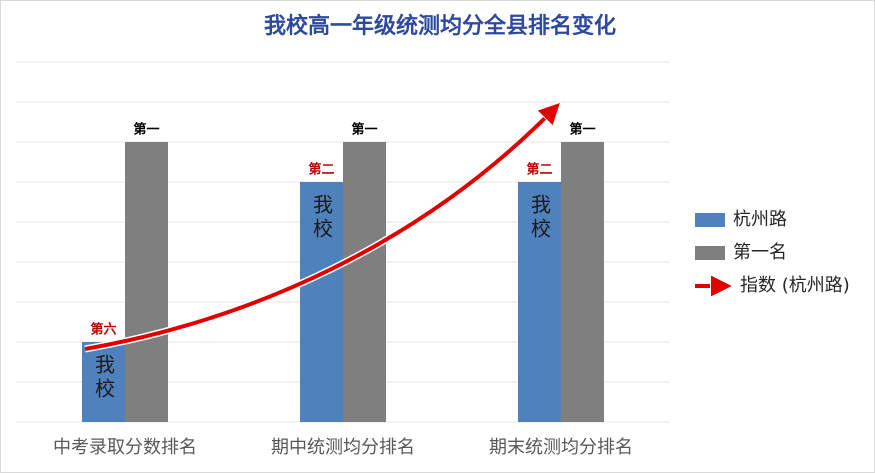 This screenshot has width=875, height=473. What do you see at coordinates (760, 219) in the screenshot?
I see `legend-label: 杭州路` at bounding box center [760, 219].